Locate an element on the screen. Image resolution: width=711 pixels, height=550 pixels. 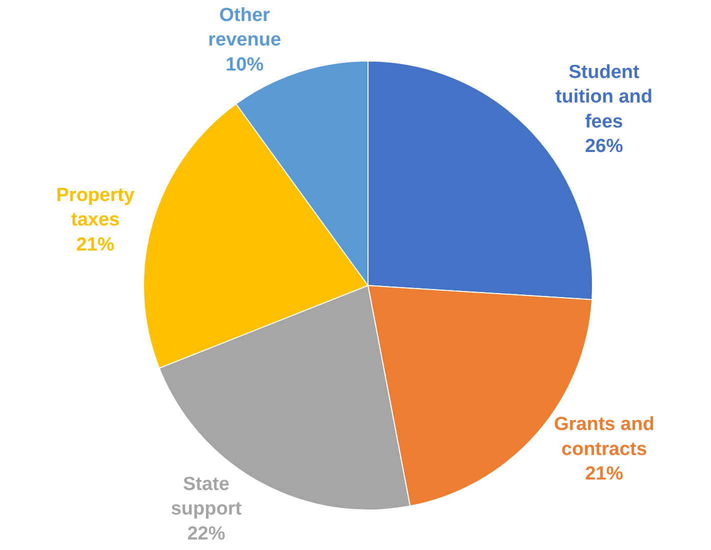
slice-label: Other revenue is located at coordinates (245, 27).